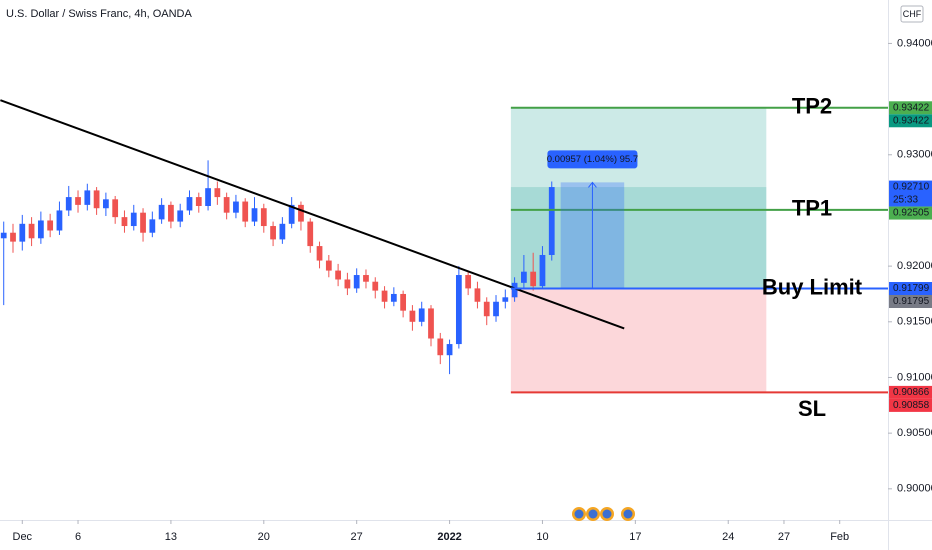 This screenshot has height=550, width=932. What do you see at coordinates (264, 537) in the screenshot?
I see `x-tick-label: 20` at bounding box center [264, 537].